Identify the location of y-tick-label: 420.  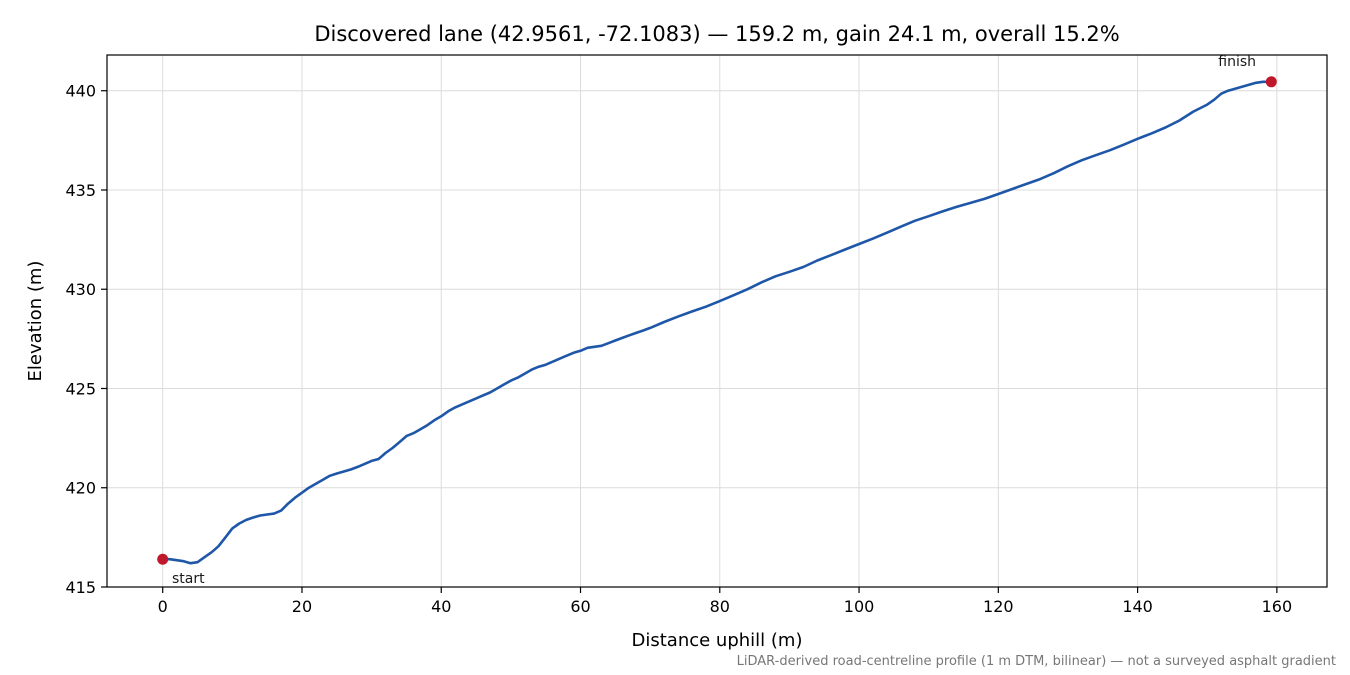
(80, 488).